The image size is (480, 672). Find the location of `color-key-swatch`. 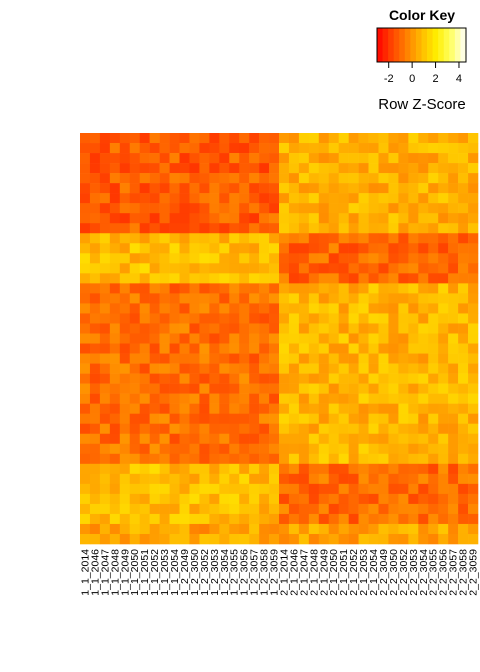

color-key-swatch is located at coordinates (463, 45).